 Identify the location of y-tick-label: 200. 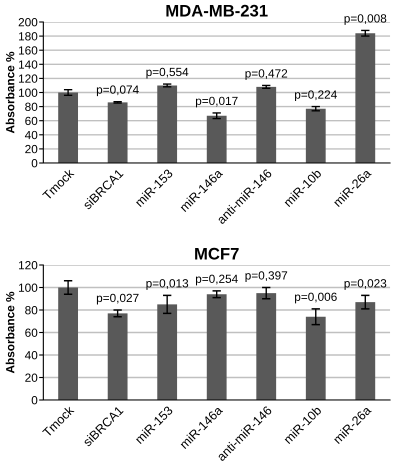
(28, 22).